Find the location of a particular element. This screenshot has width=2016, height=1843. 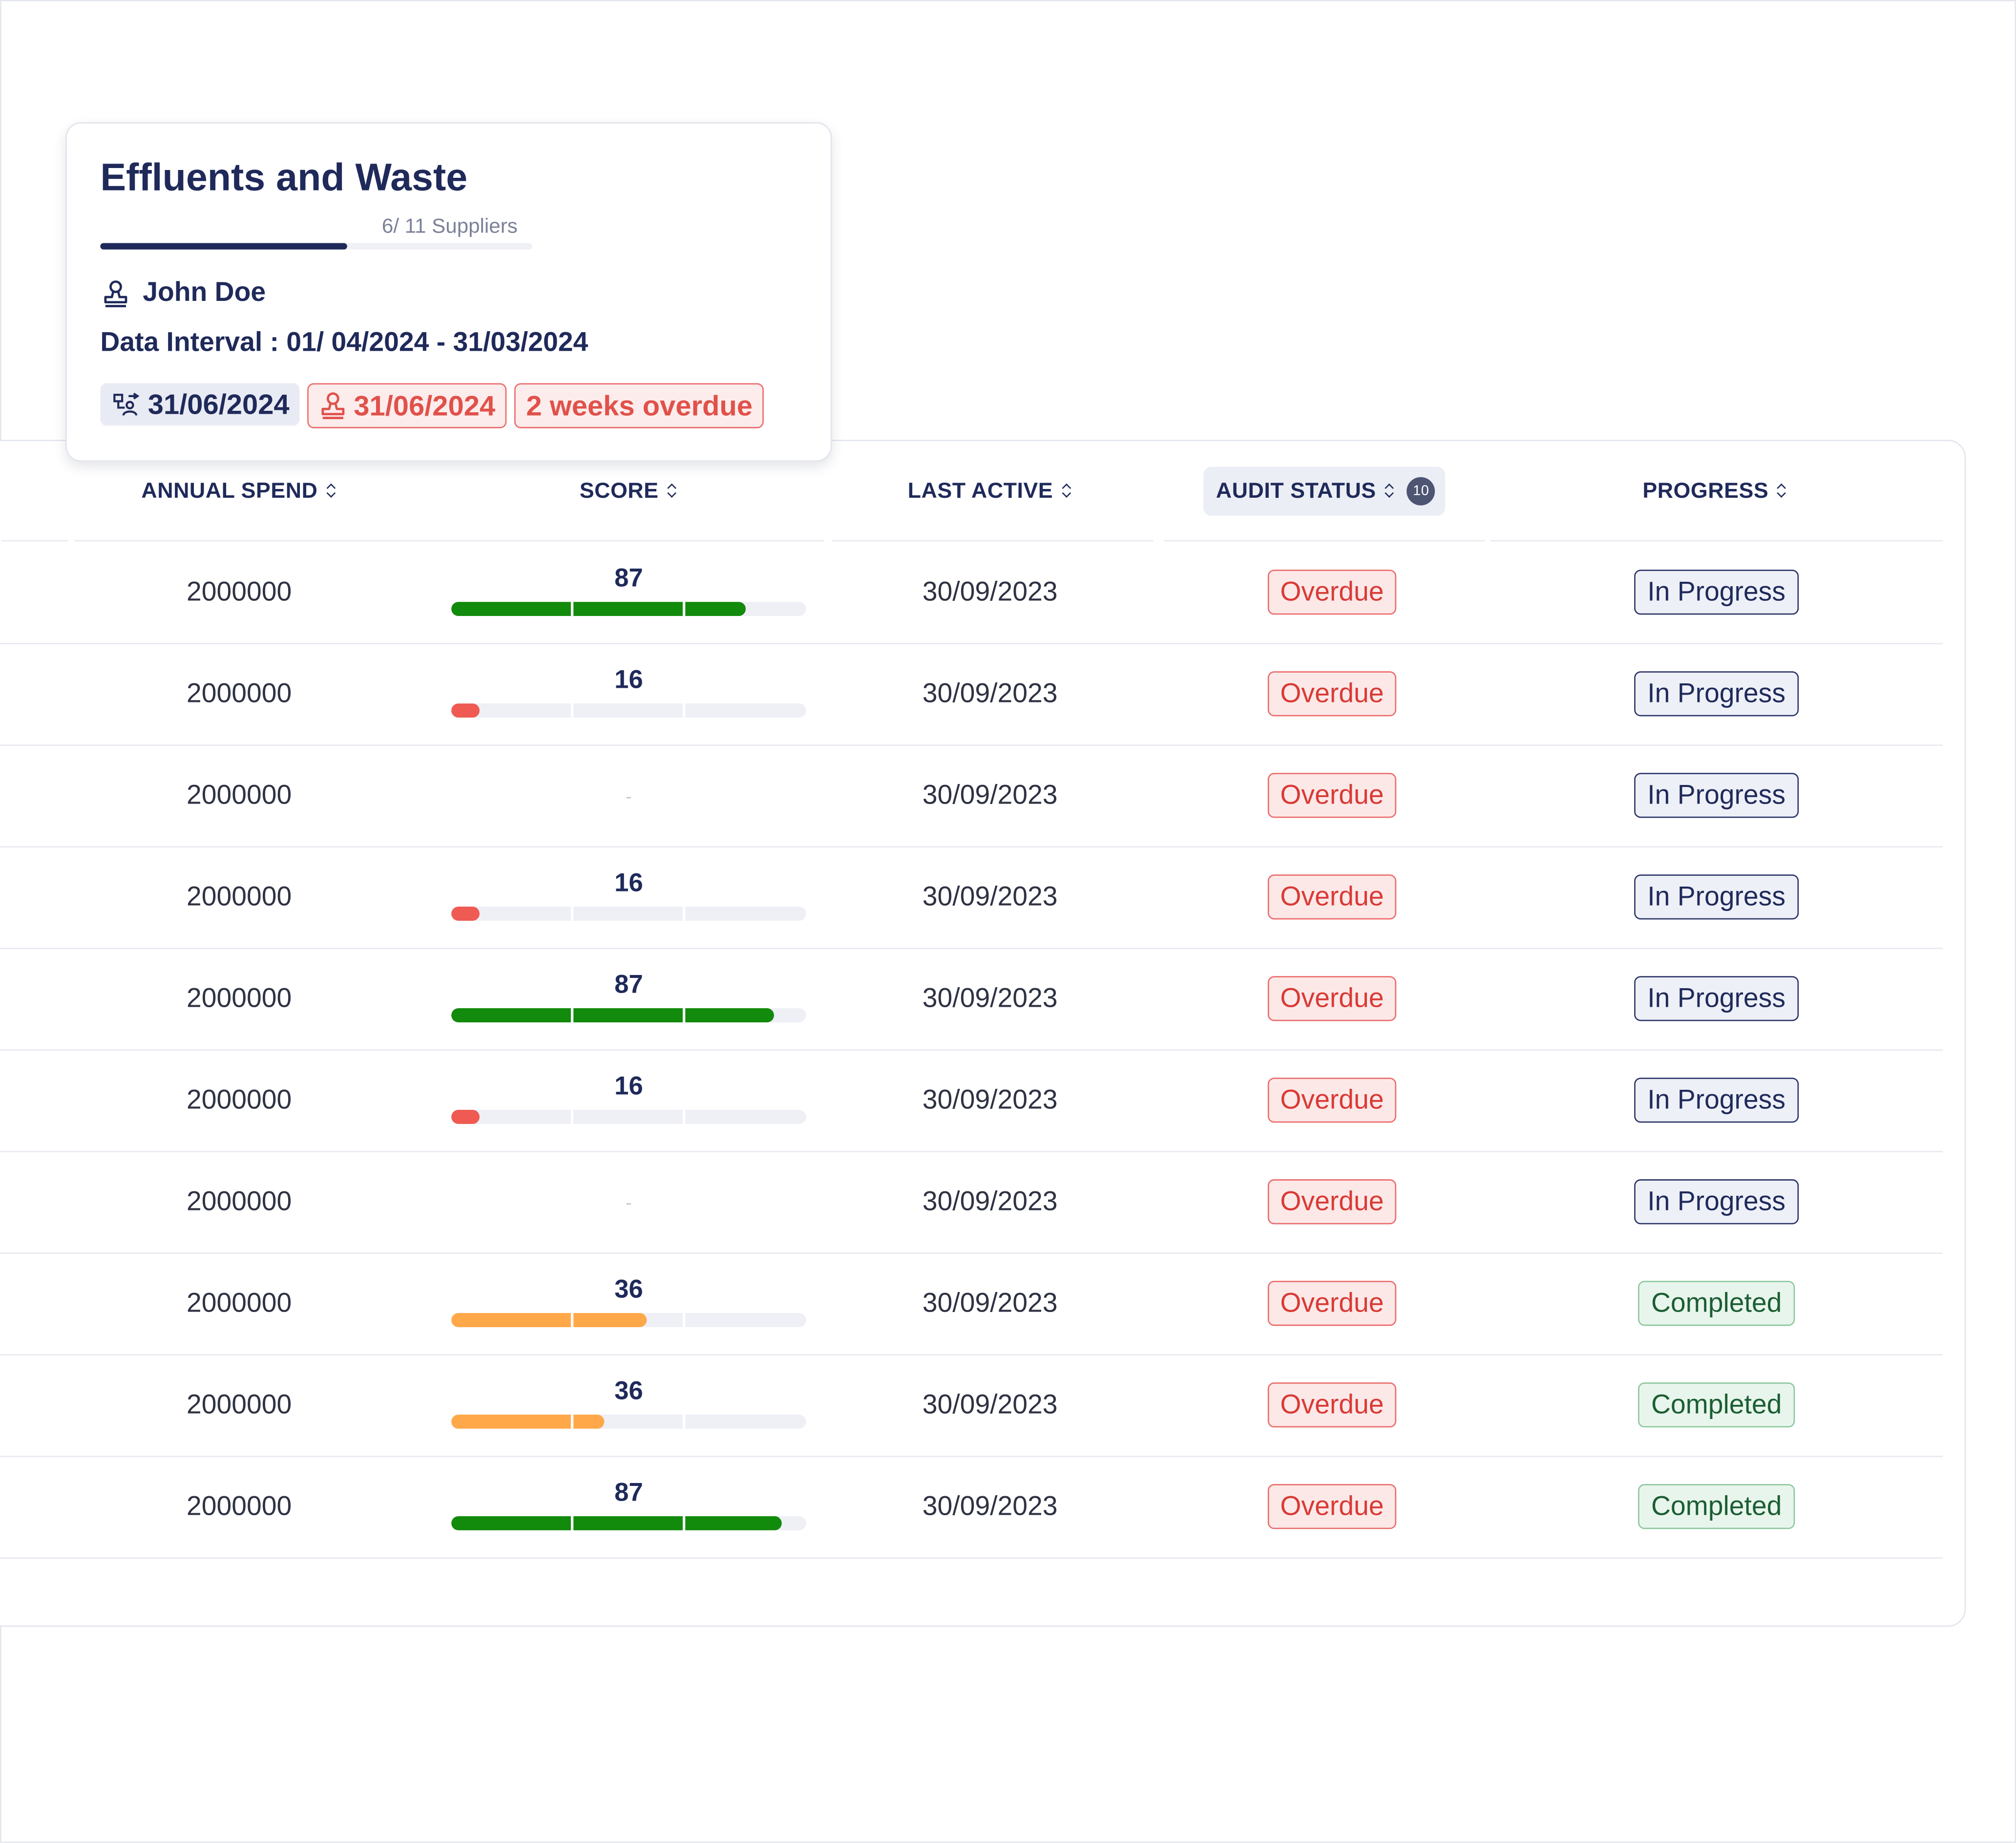

stamp-user-icon is located at coordinates (115, 293).